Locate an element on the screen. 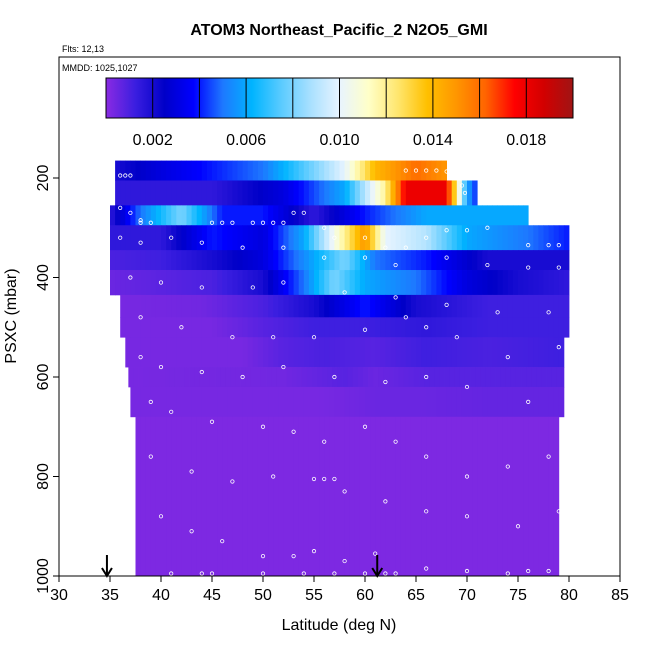  y-tick-label: 200 is located at coordinates (43, 178).